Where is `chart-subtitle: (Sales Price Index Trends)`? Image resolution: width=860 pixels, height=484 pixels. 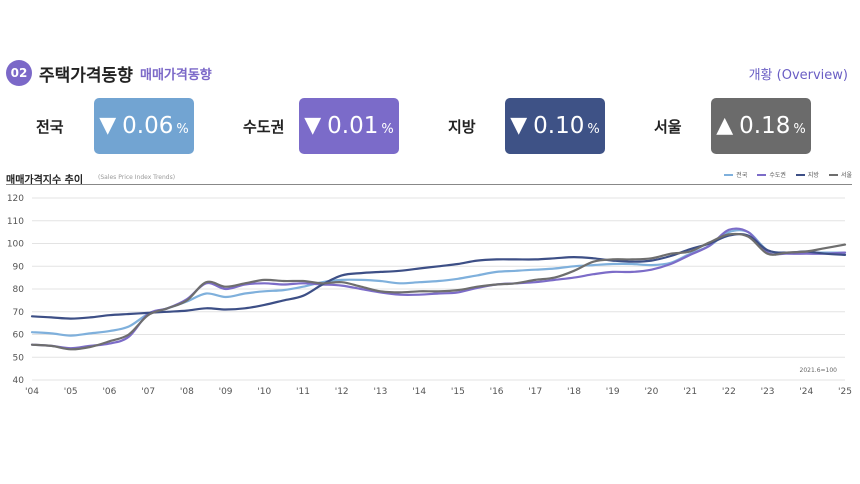 chart-subtitle: (Sales Price Index Trends) is located at coordinates (137, 177).